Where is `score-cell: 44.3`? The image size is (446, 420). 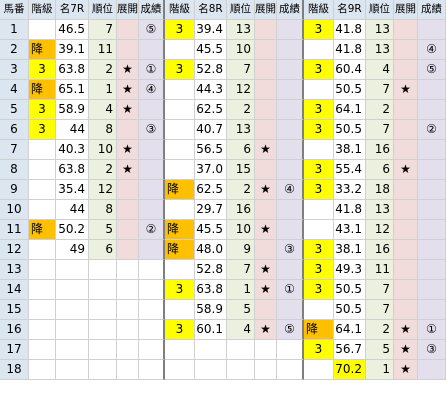 score-cell: 44.3 is located at coordinates (211, 90).